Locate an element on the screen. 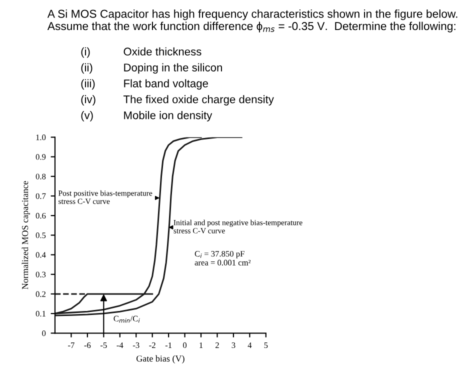 The width and height of the screenshot is (474, 379). chart-title: A Si MOS Capacitor has high frequency characteristics shown in the figure below. Assume that the work function difference ϕ$_{ms}$ = -0.35 V. Determine the following: is located at coordinates (252, 20).